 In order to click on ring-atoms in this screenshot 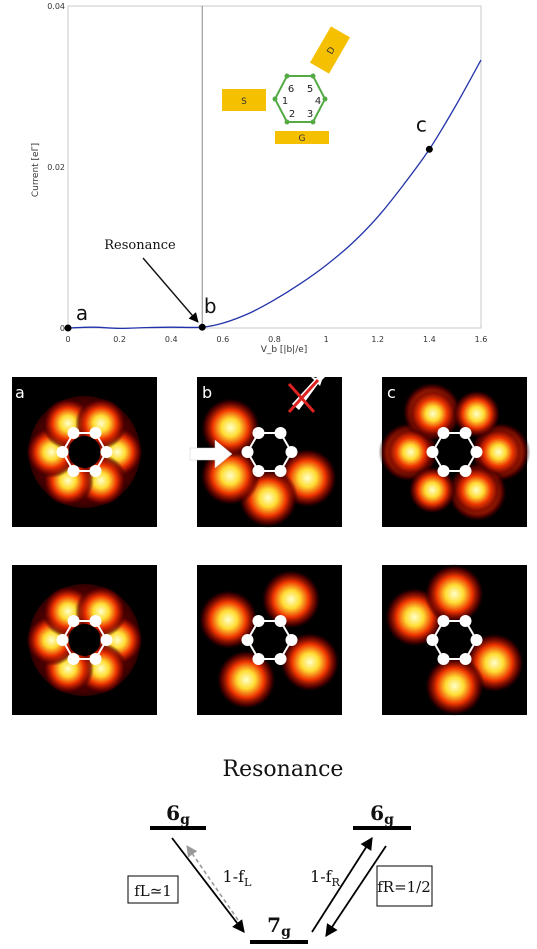, I will do `click(300, 99)`.